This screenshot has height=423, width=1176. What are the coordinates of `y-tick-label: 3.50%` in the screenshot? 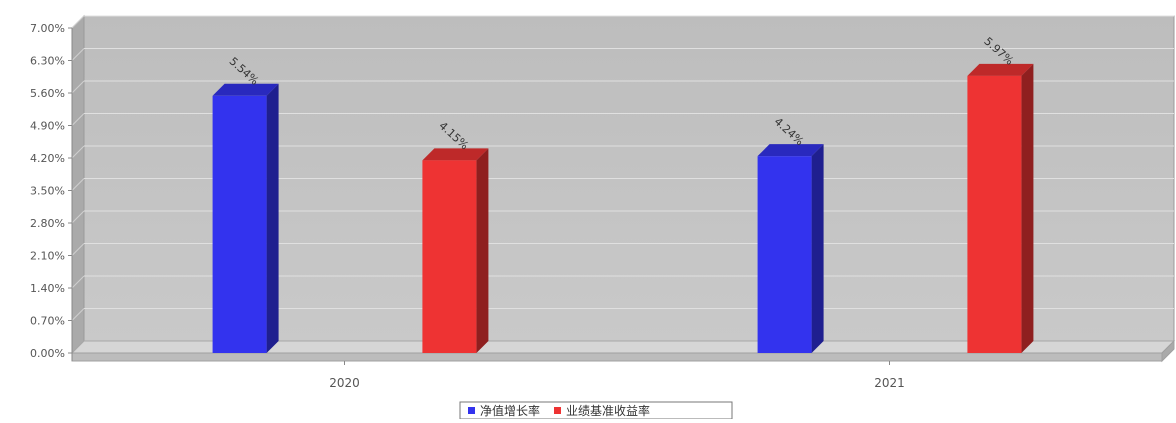 It's located at (47, 191).